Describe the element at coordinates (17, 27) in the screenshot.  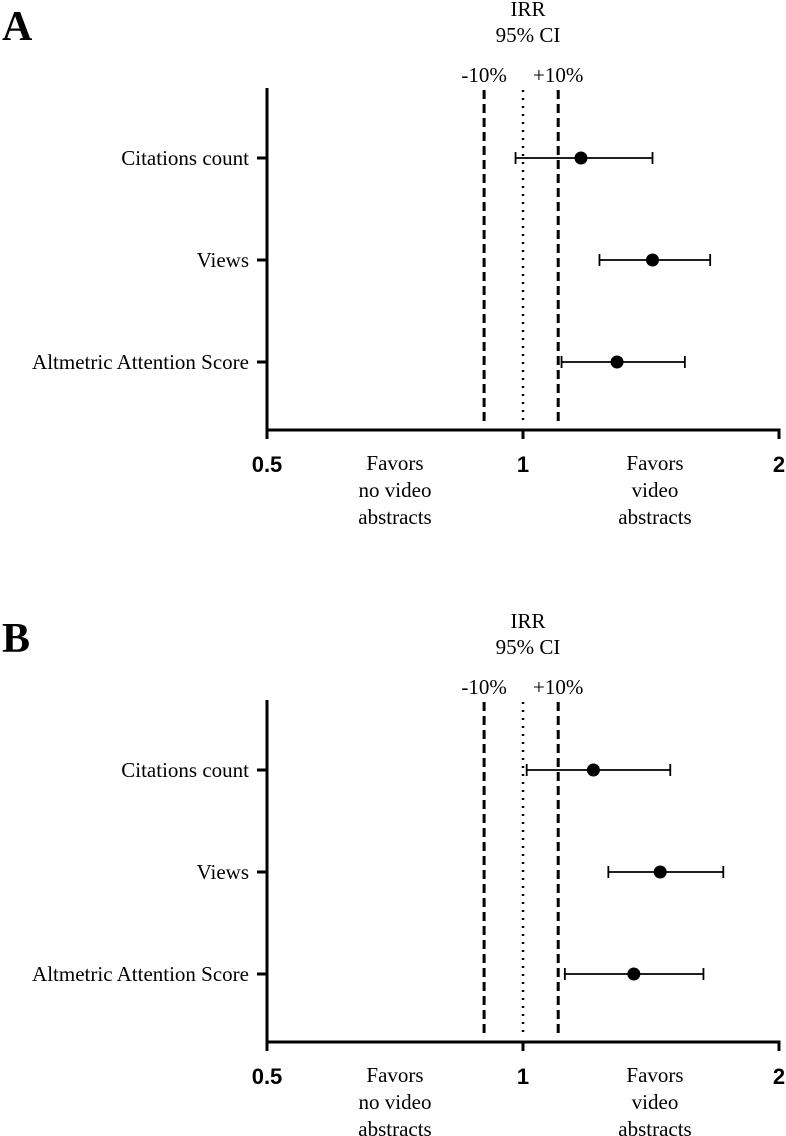
I see `panel-label: A` at that location.